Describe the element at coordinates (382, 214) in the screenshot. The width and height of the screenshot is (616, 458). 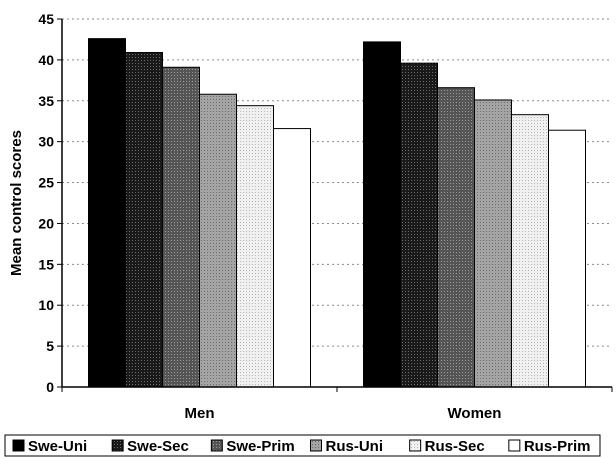
I see `bar-swe-uni-women` at that location.